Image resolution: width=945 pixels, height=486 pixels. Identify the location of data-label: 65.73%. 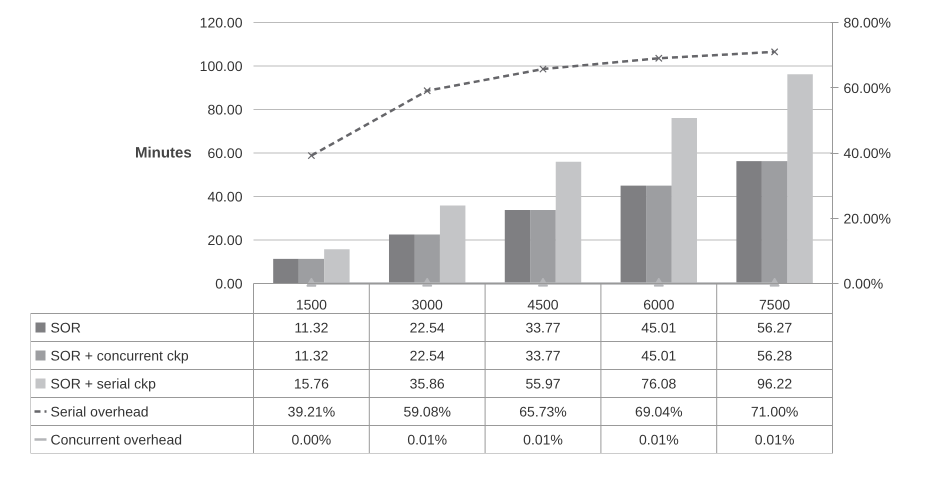
(543, 412).